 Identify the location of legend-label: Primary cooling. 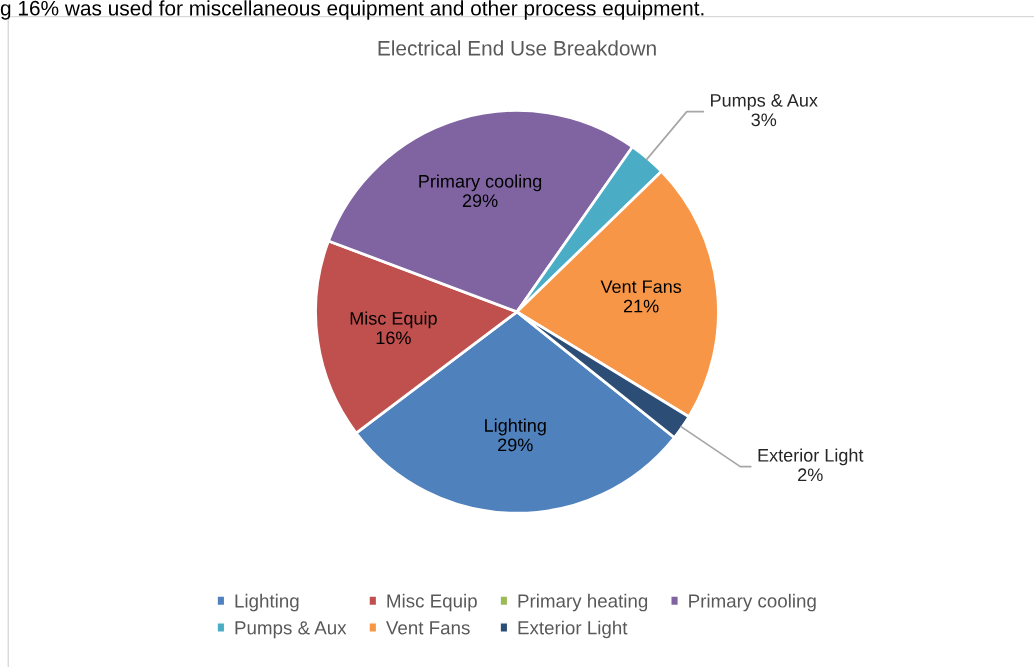
(752, 602).